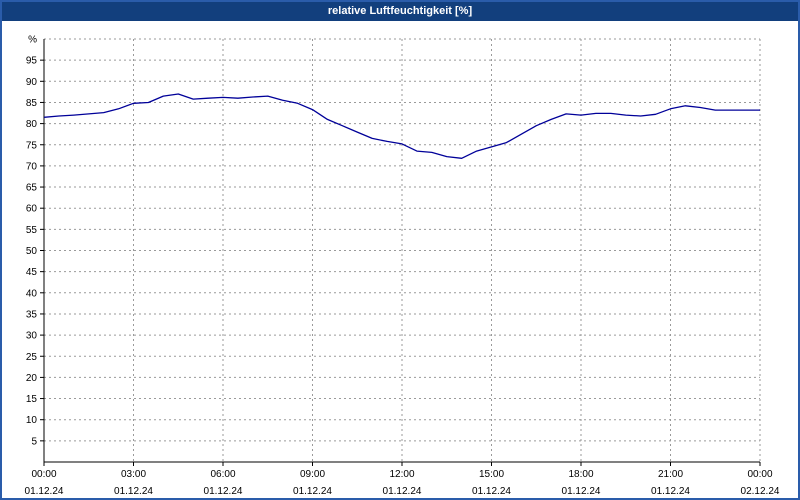 The image size is (800, 500). What do you see at coordinates (32, 209) in the screenshot?
I see `y-tick-label: 60` at bounding box center [32, 209].